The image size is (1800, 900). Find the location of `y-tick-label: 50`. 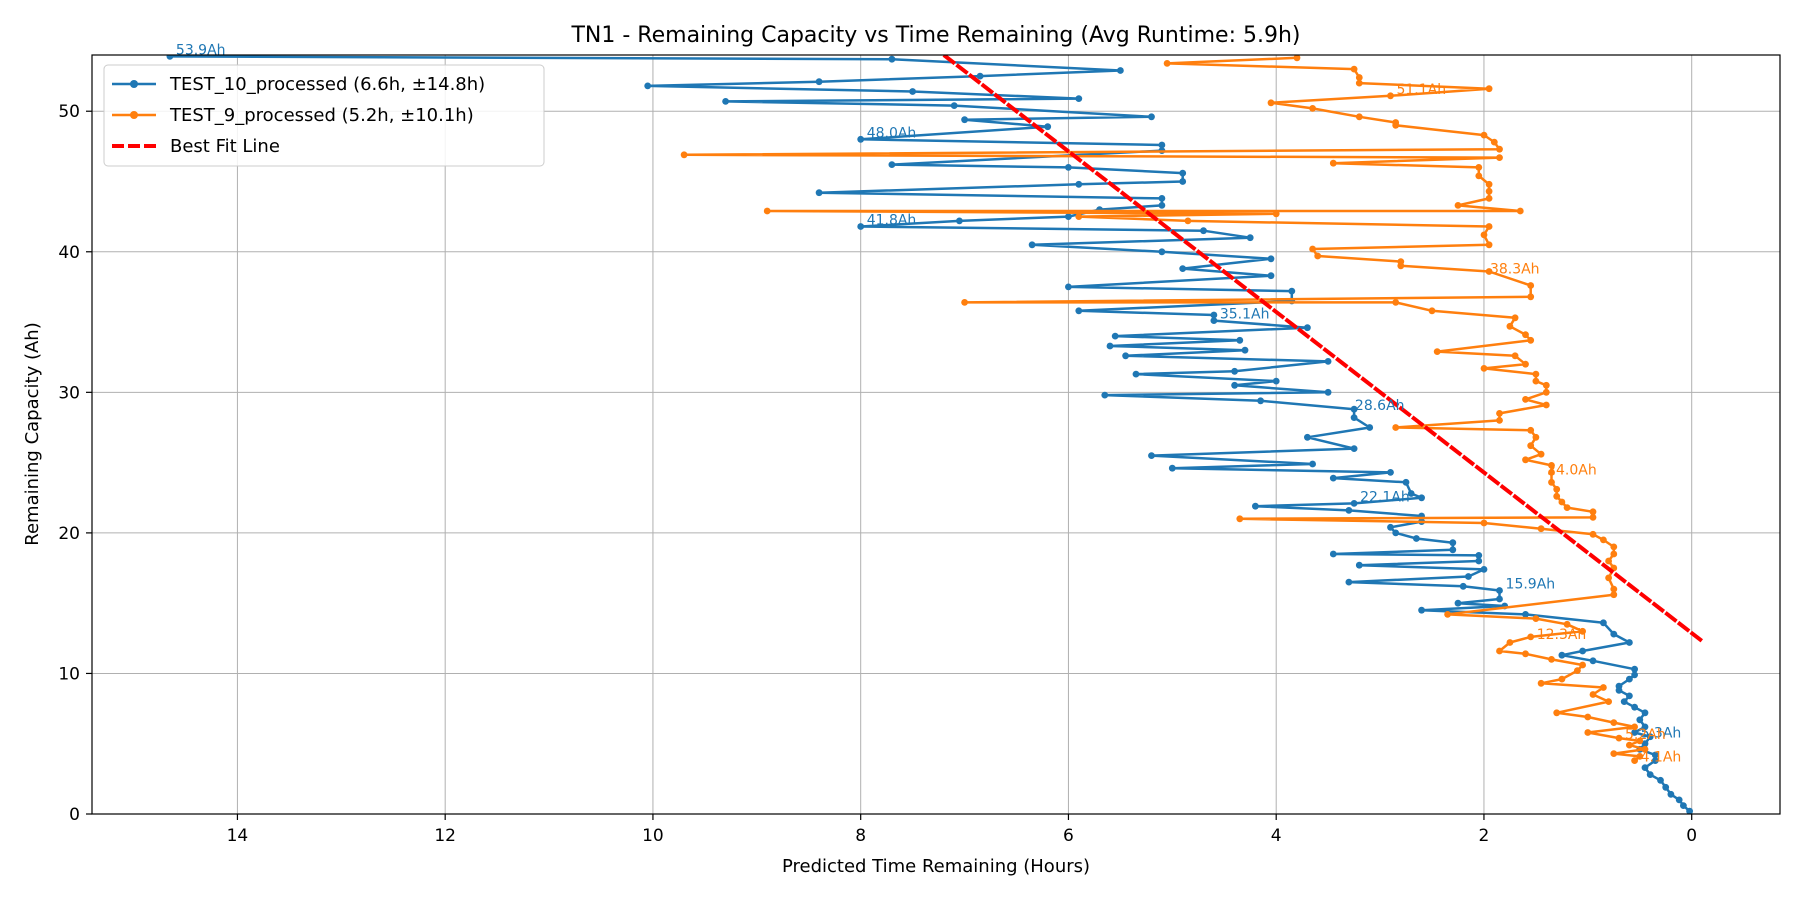

y-tick-label: 50 is located at coordinates (69, 112).